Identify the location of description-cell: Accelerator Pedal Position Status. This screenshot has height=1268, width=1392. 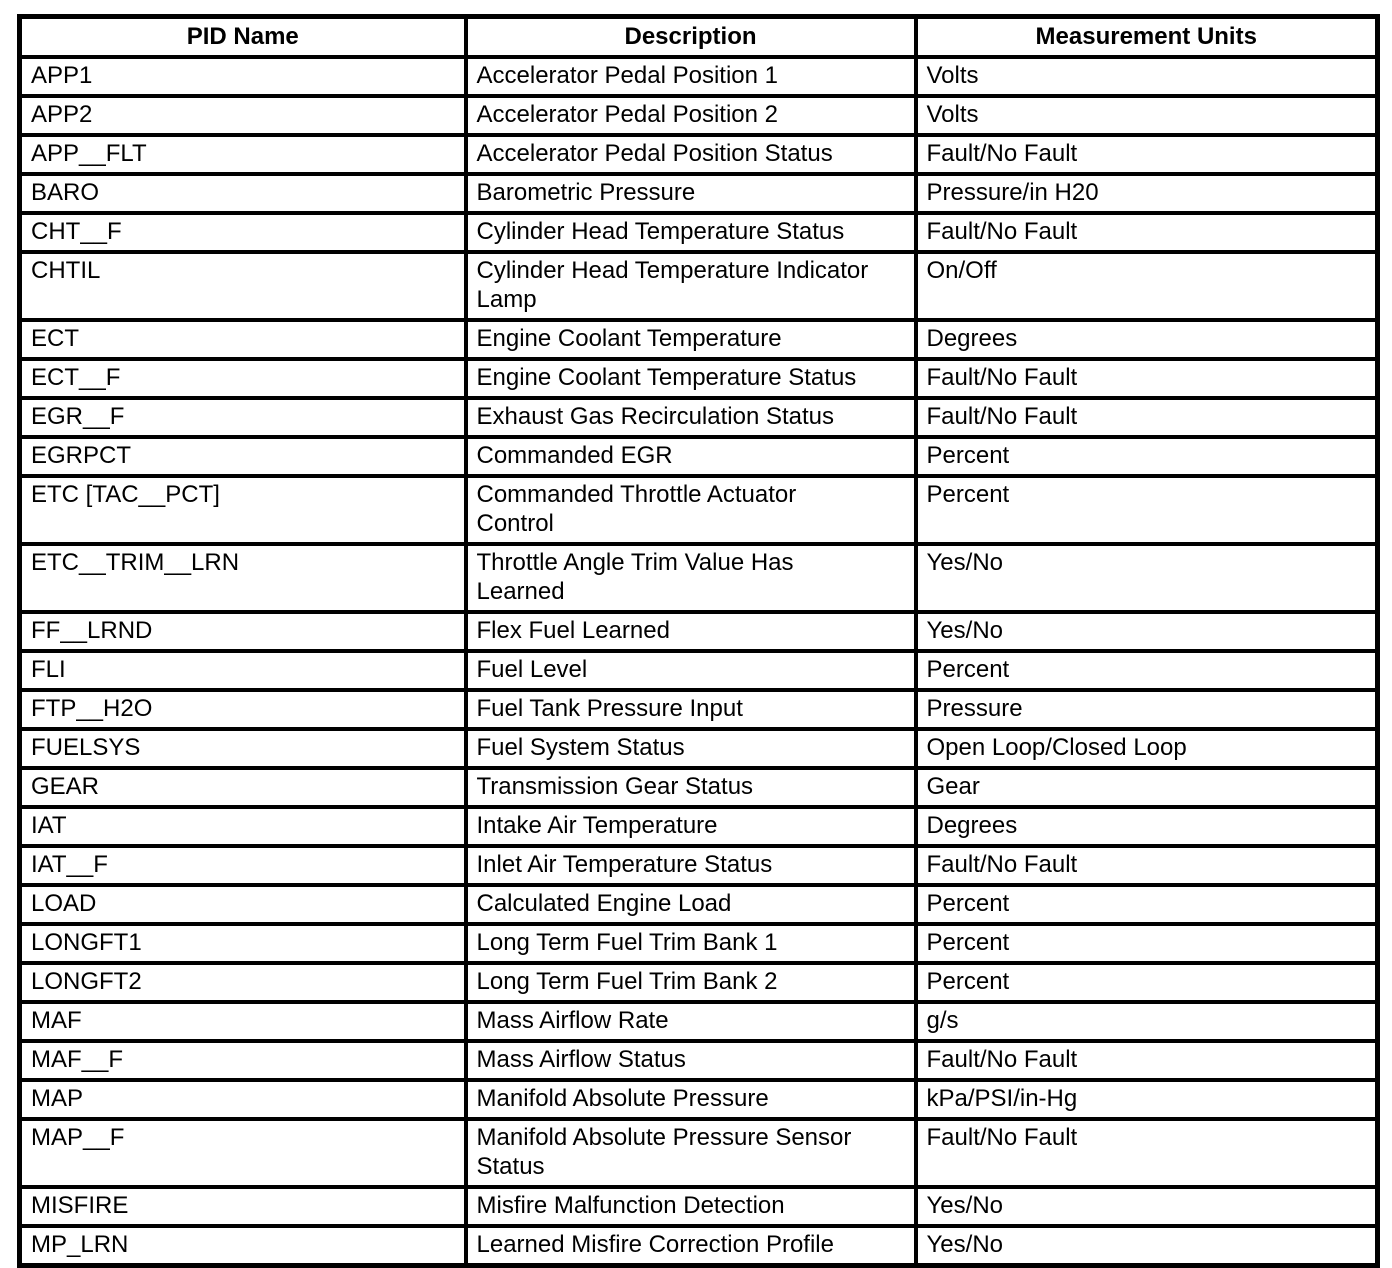
(690, 154).